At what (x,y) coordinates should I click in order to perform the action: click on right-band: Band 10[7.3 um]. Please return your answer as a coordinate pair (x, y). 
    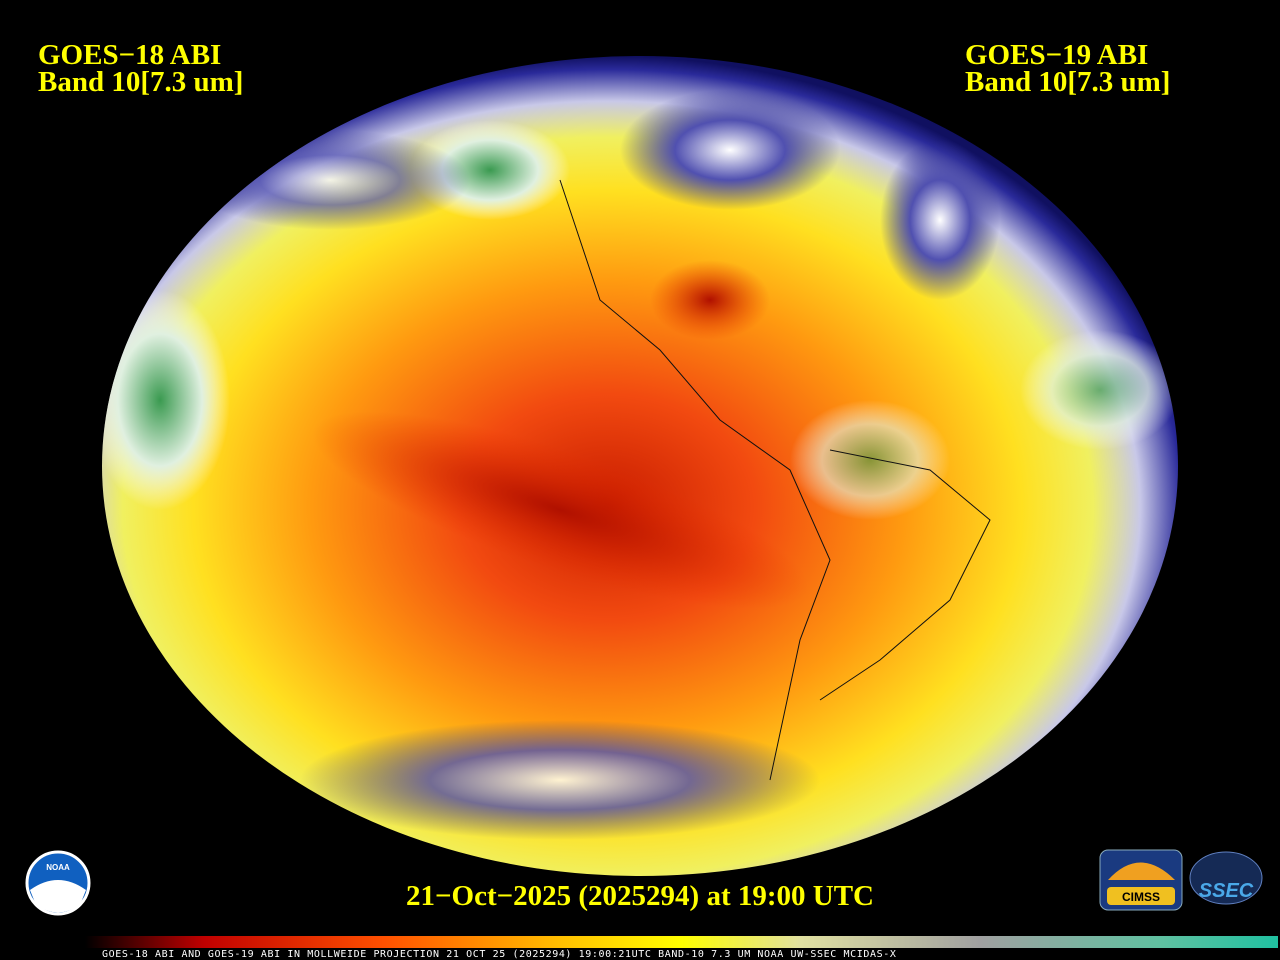
    Looking at the image, I should click on (1067, 82).